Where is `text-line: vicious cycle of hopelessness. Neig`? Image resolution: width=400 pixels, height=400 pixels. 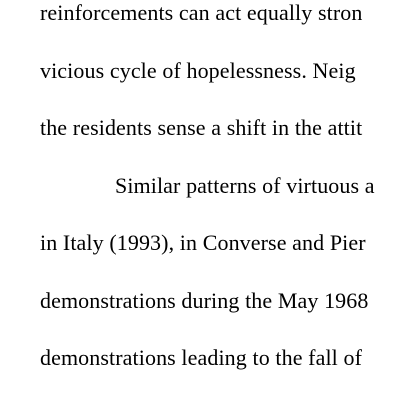
text-line: vicious cycle of hopelessness. Neig is located at coordinates (198, 70).